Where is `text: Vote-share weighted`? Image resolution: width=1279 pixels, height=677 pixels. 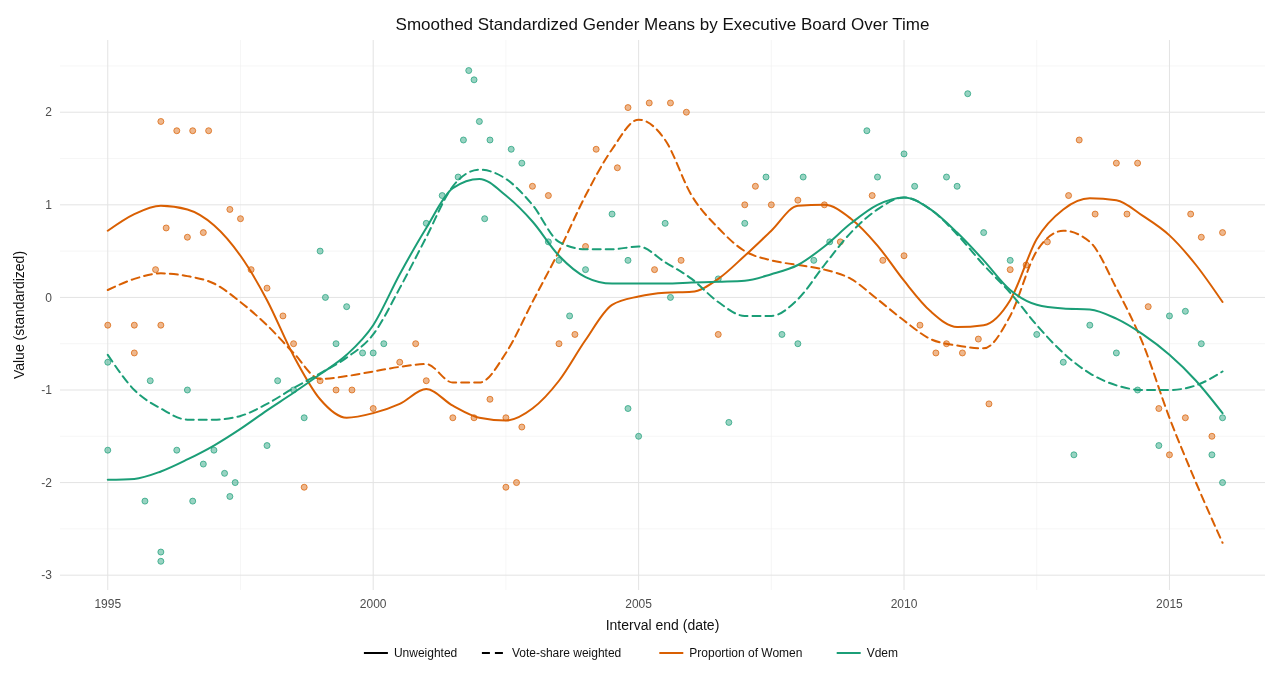
text: Vote-share weighted is located at coordinates (566, 653).